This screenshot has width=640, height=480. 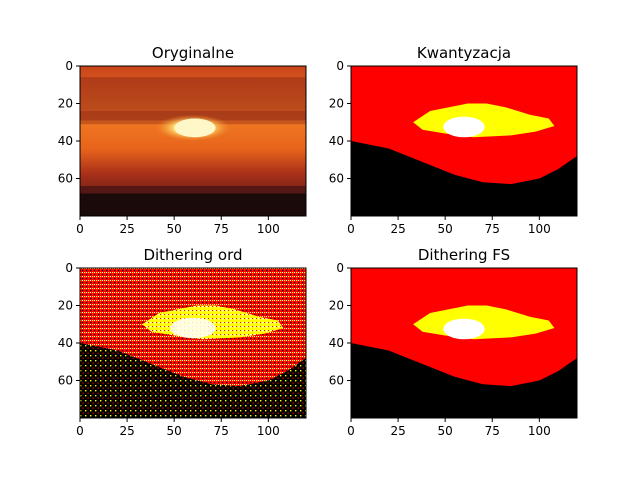 I want to click on ground, so click(x=193, y=204).